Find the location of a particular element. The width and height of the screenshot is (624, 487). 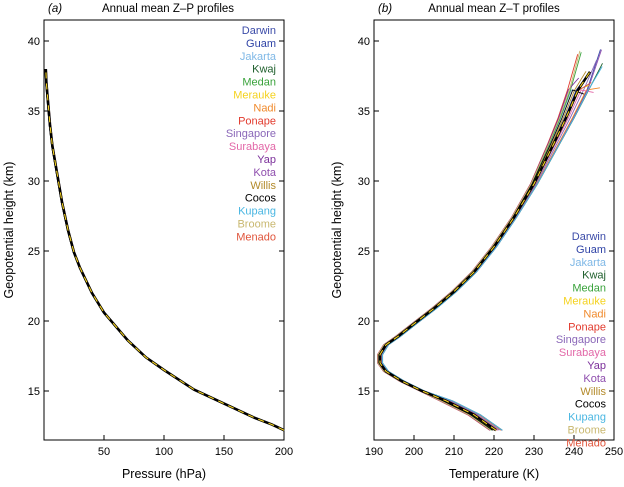

x-tick-label: 100 is located at coordinates (164, 452).